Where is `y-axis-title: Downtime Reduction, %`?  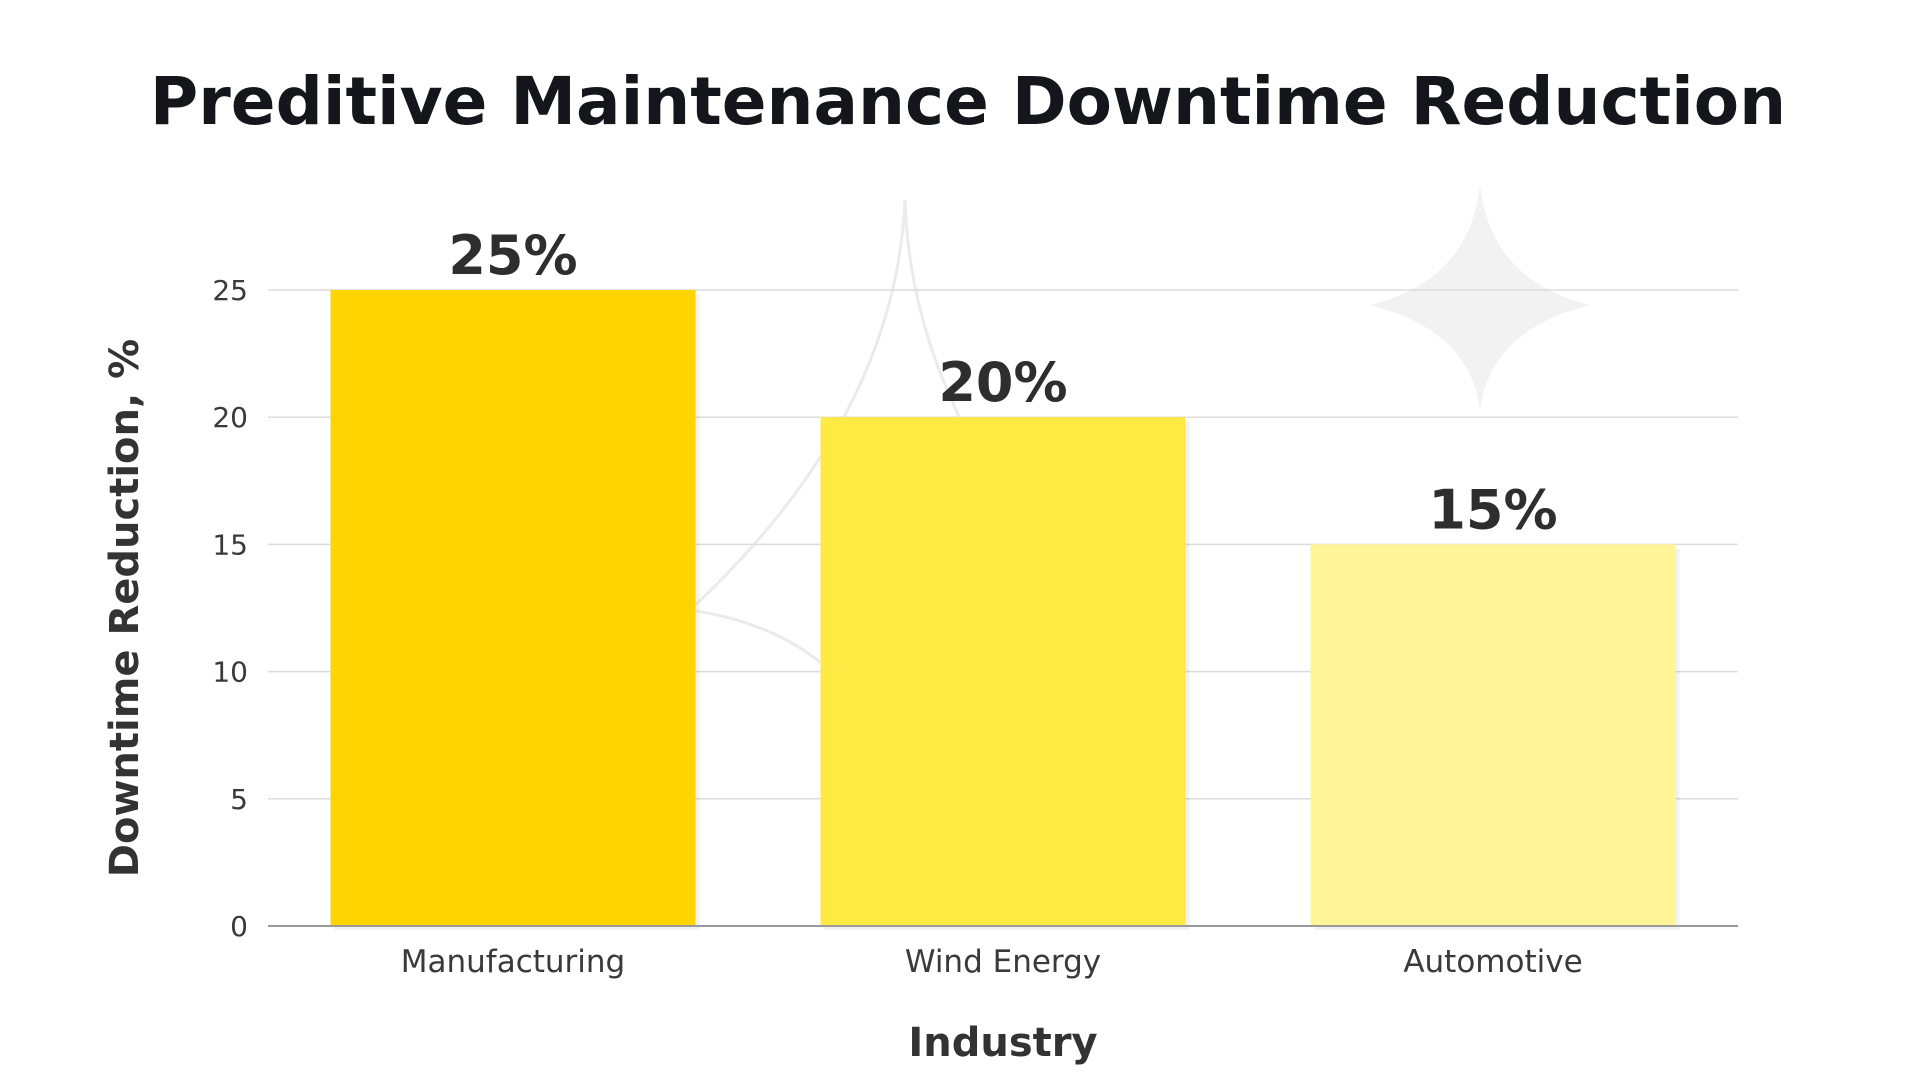
y-axis-title: Downtime Reduction, % is located at coordinates (125, 608).